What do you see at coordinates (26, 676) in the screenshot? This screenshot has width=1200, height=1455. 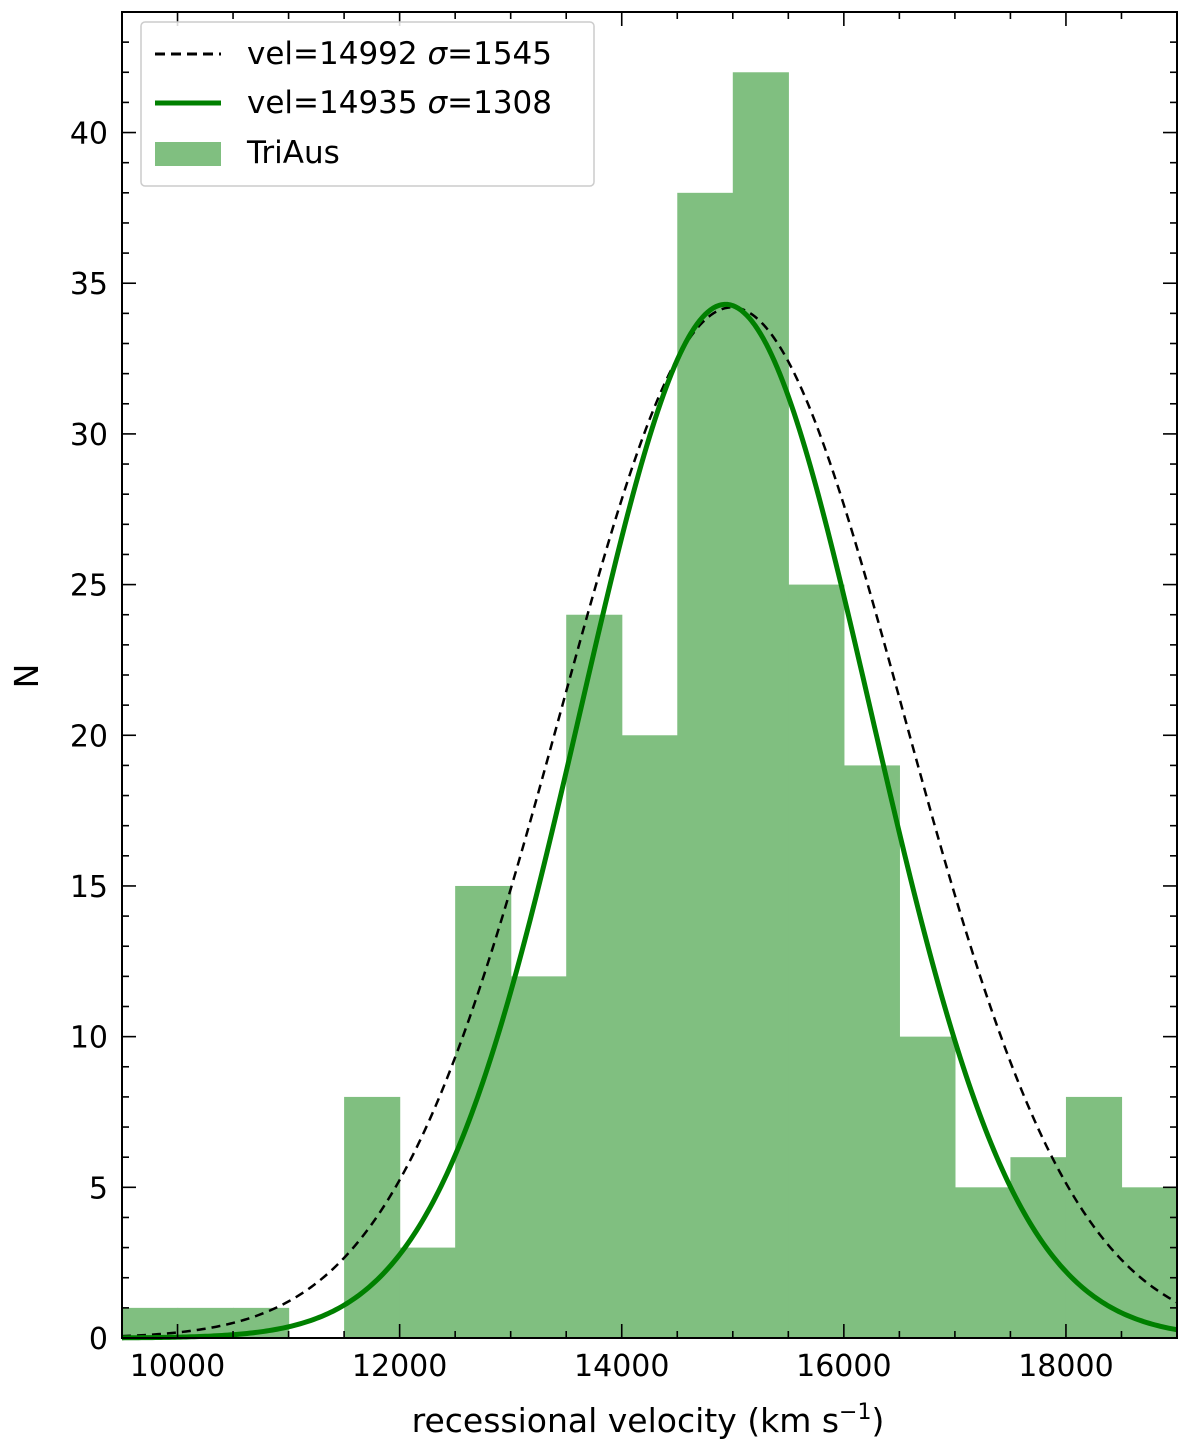 I see `y-axis-label: N` at bounding box center [26, 676].